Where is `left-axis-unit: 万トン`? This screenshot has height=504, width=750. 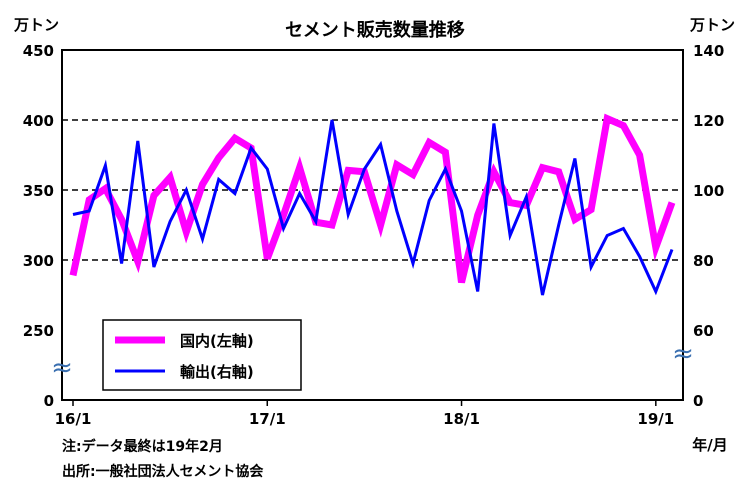
left-axis-unit: 万トン is located at coordinates (36, 25).